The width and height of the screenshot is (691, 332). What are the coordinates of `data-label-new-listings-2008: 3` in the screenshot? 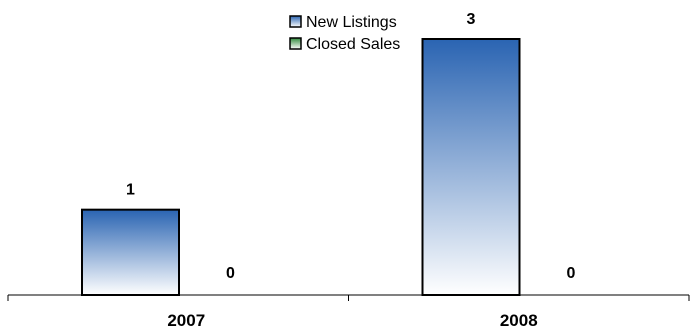 It's located at (471, 19).